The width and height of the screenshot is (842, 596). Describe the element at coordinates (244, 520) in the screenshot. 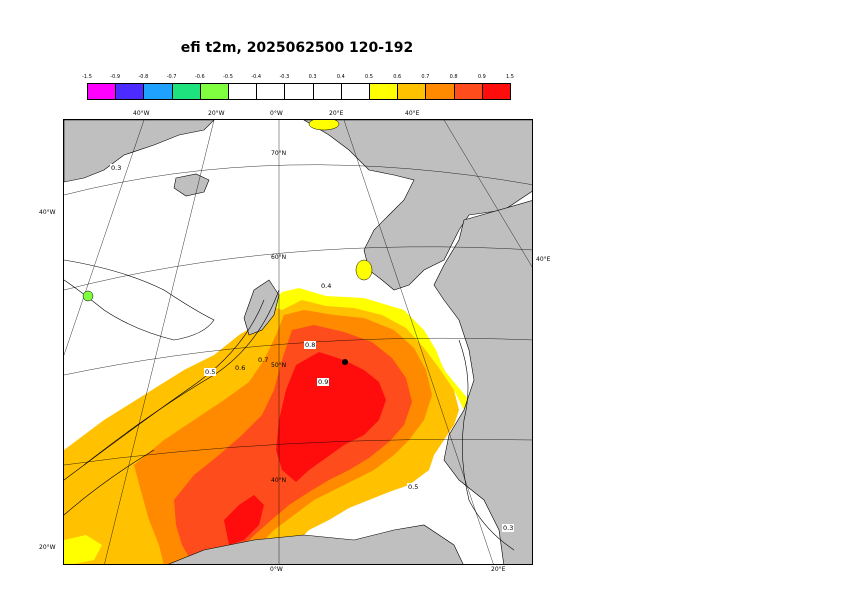

I see `efi-field-0.9-b` at that location.